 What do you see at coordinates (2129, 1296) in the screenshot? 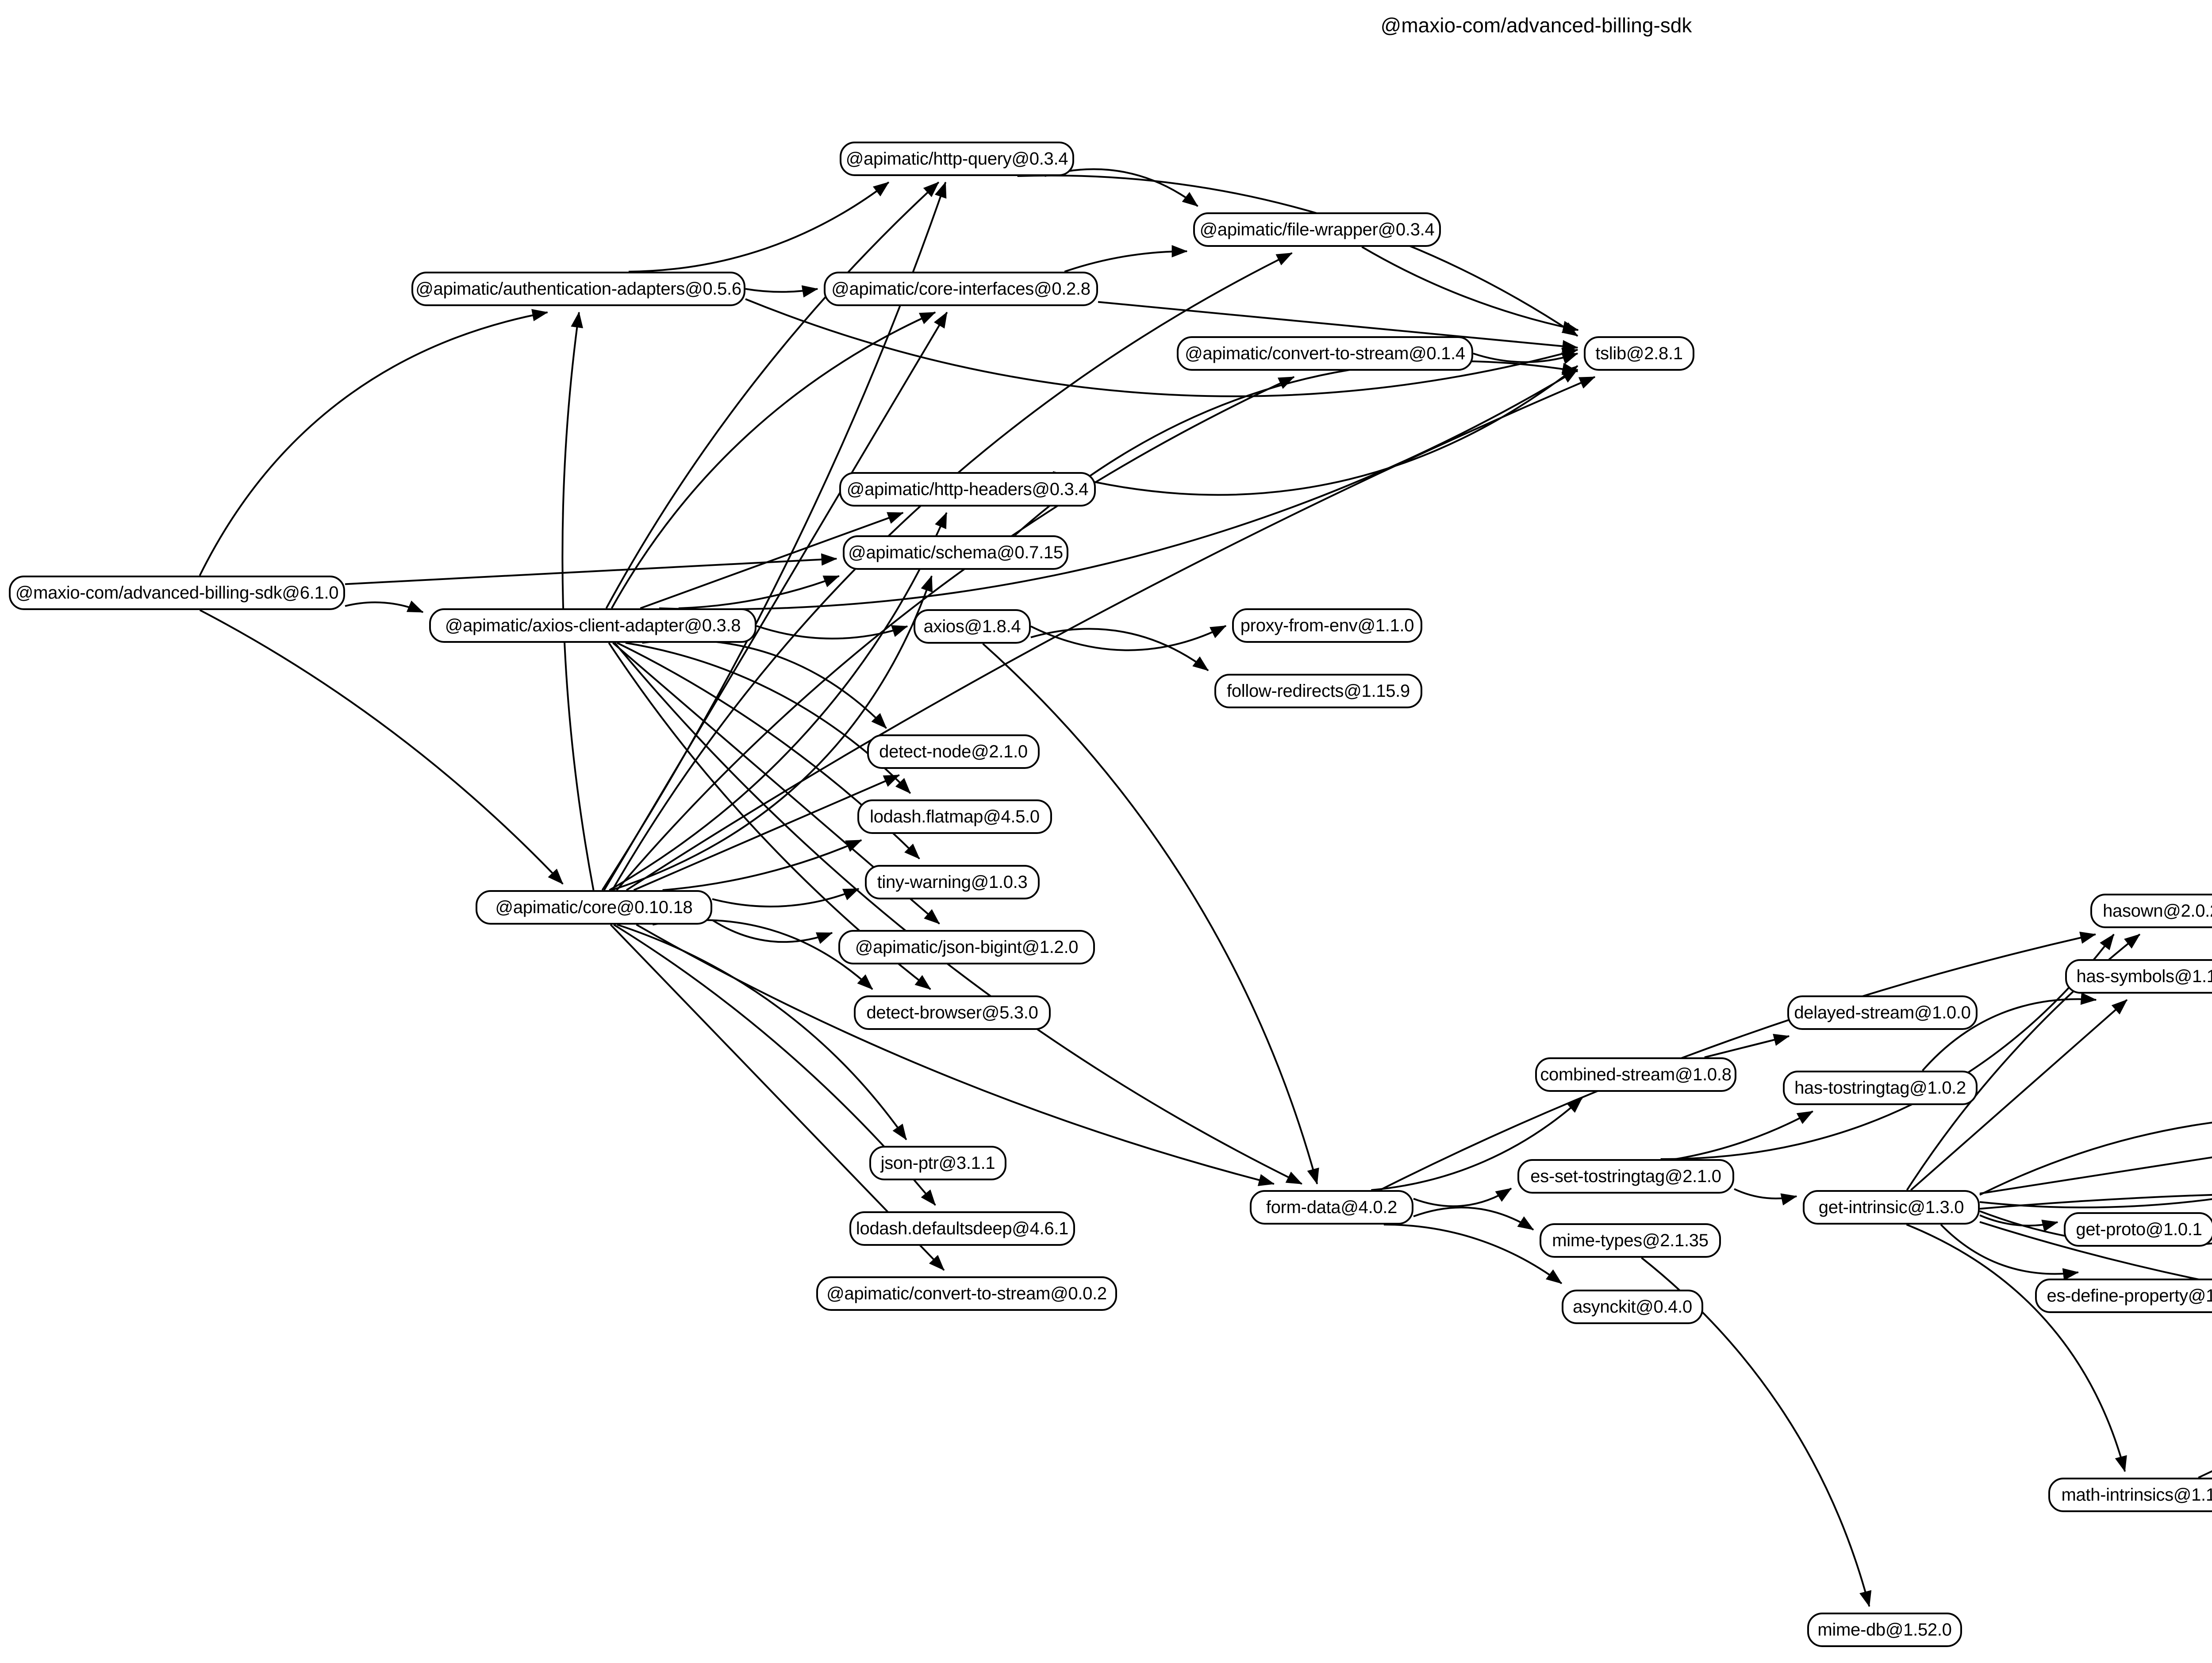
I see `graph-node-label: es-define-property@1.0.1` at bounding box center [2129, 1296].